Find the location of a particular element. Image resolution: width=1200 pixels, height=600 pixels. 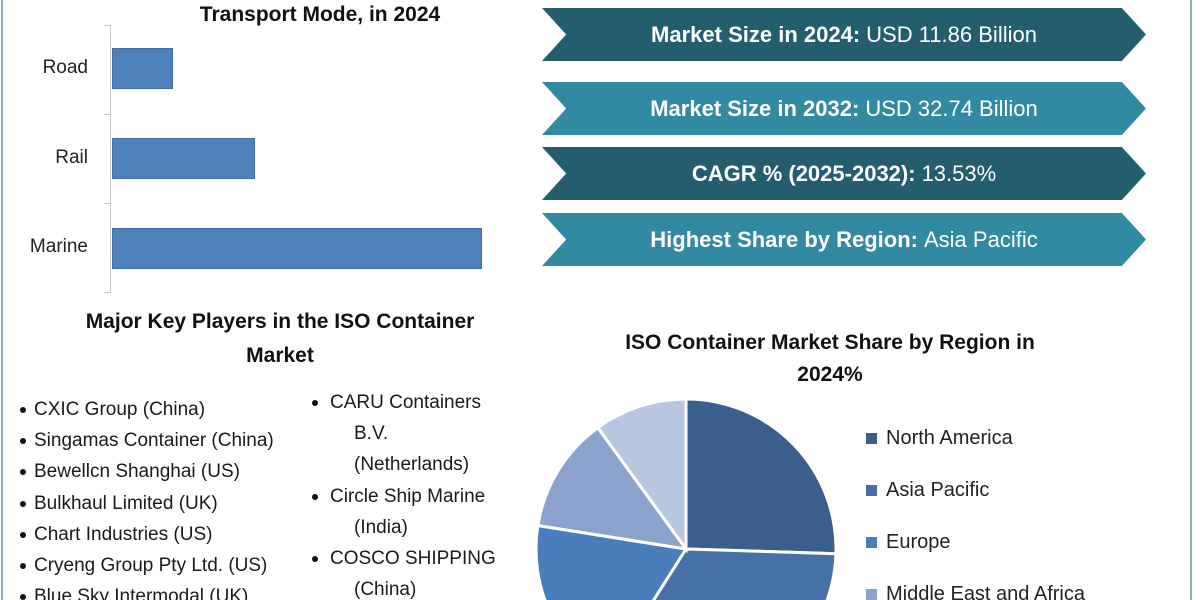

banner-highest-share-region: Highest Share by Region: Asia Pacific is located at coordinates (844, 239).